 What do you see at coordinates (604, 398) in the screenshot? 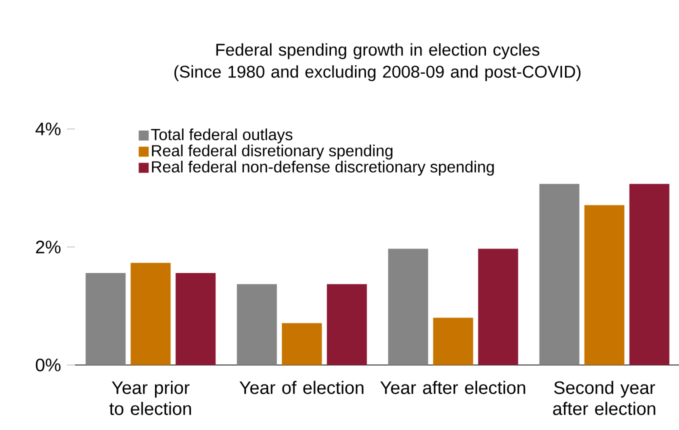
I see `x-tick-label: Second year after election` at bounding box center [604, 398].